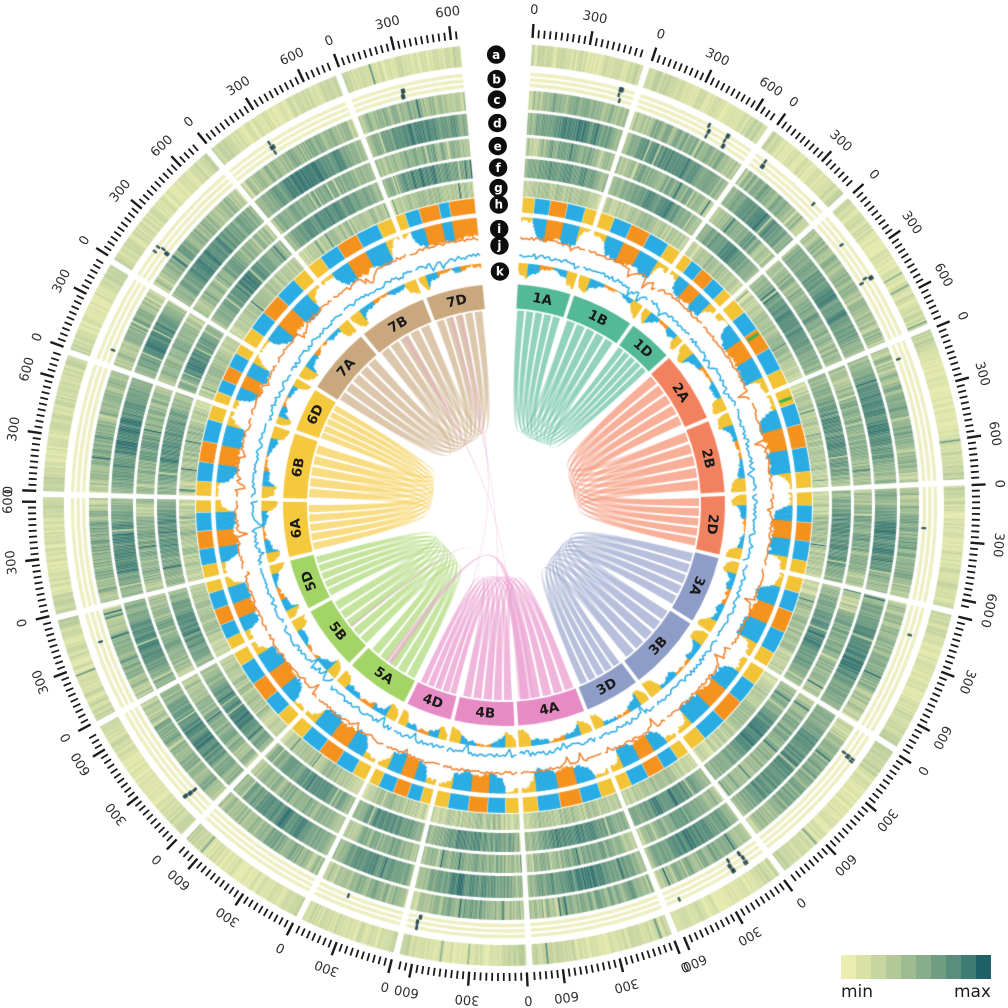 The image size is (1008, 1008). I want to click on tick-label-3B-0: 0, so click(922, 770).